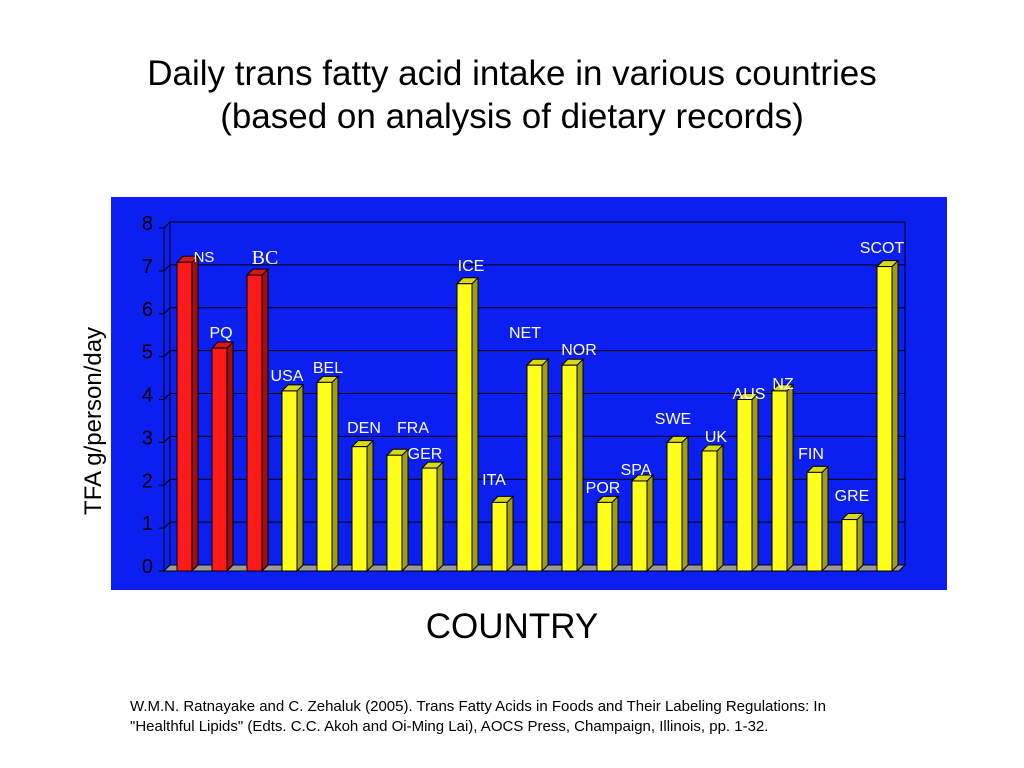 This screenshot has width=1024, height=768. I want to click on category-label-pq: PQ, so click(220, 333).